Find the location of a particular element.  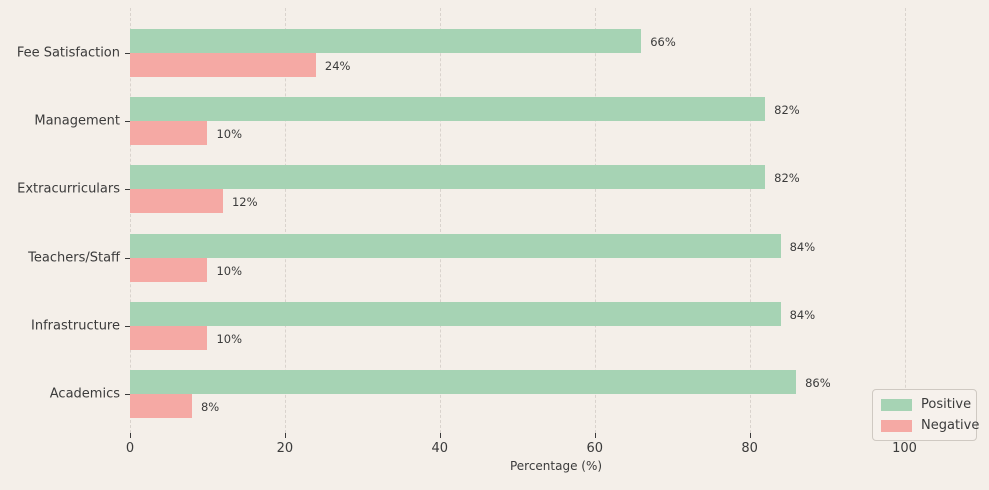

category-label: Fee Satisfaction is located at coordinates (68, 53).